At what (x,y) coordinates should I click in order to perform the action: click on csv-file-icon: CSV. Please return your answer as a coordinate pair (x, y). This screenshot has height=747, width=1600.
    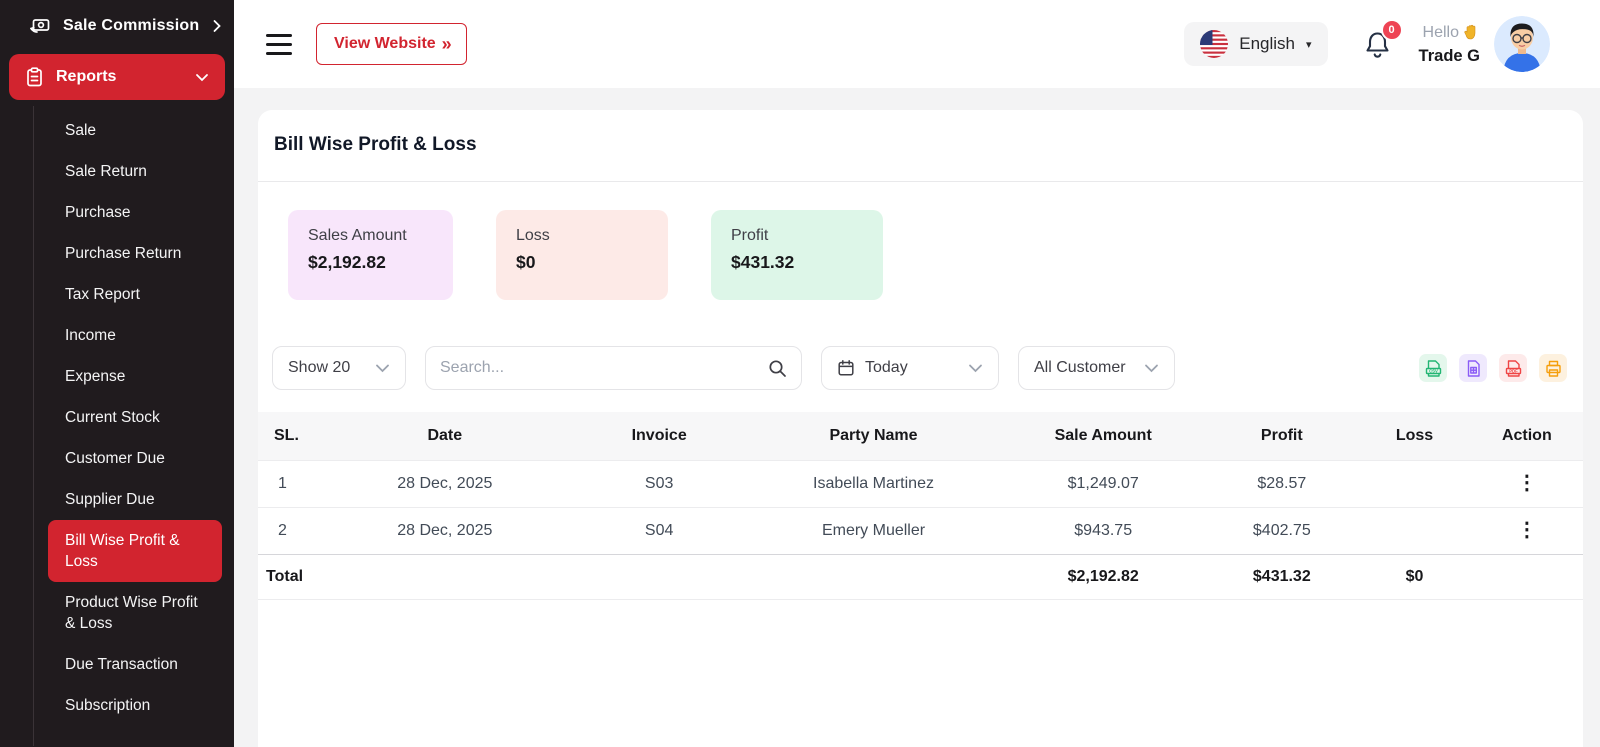
    Looking at the image, I should click on (1433, 368).